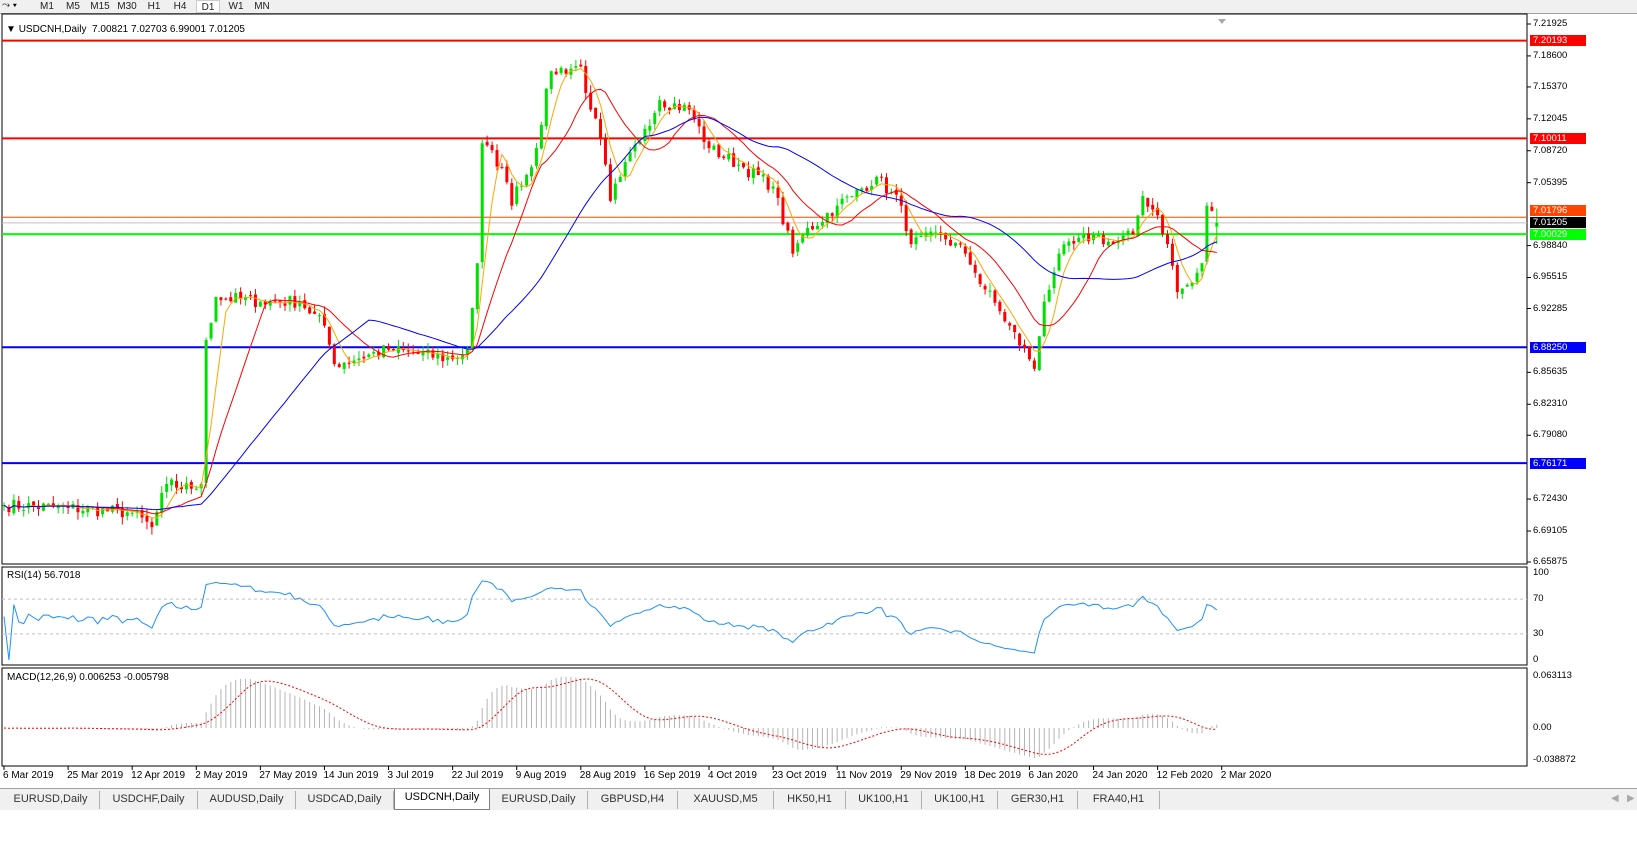 The height and width of the screenshot is (847, 1637). I want to click on tab-fra40-h1: FRA40,H1, so click(1119, 800).